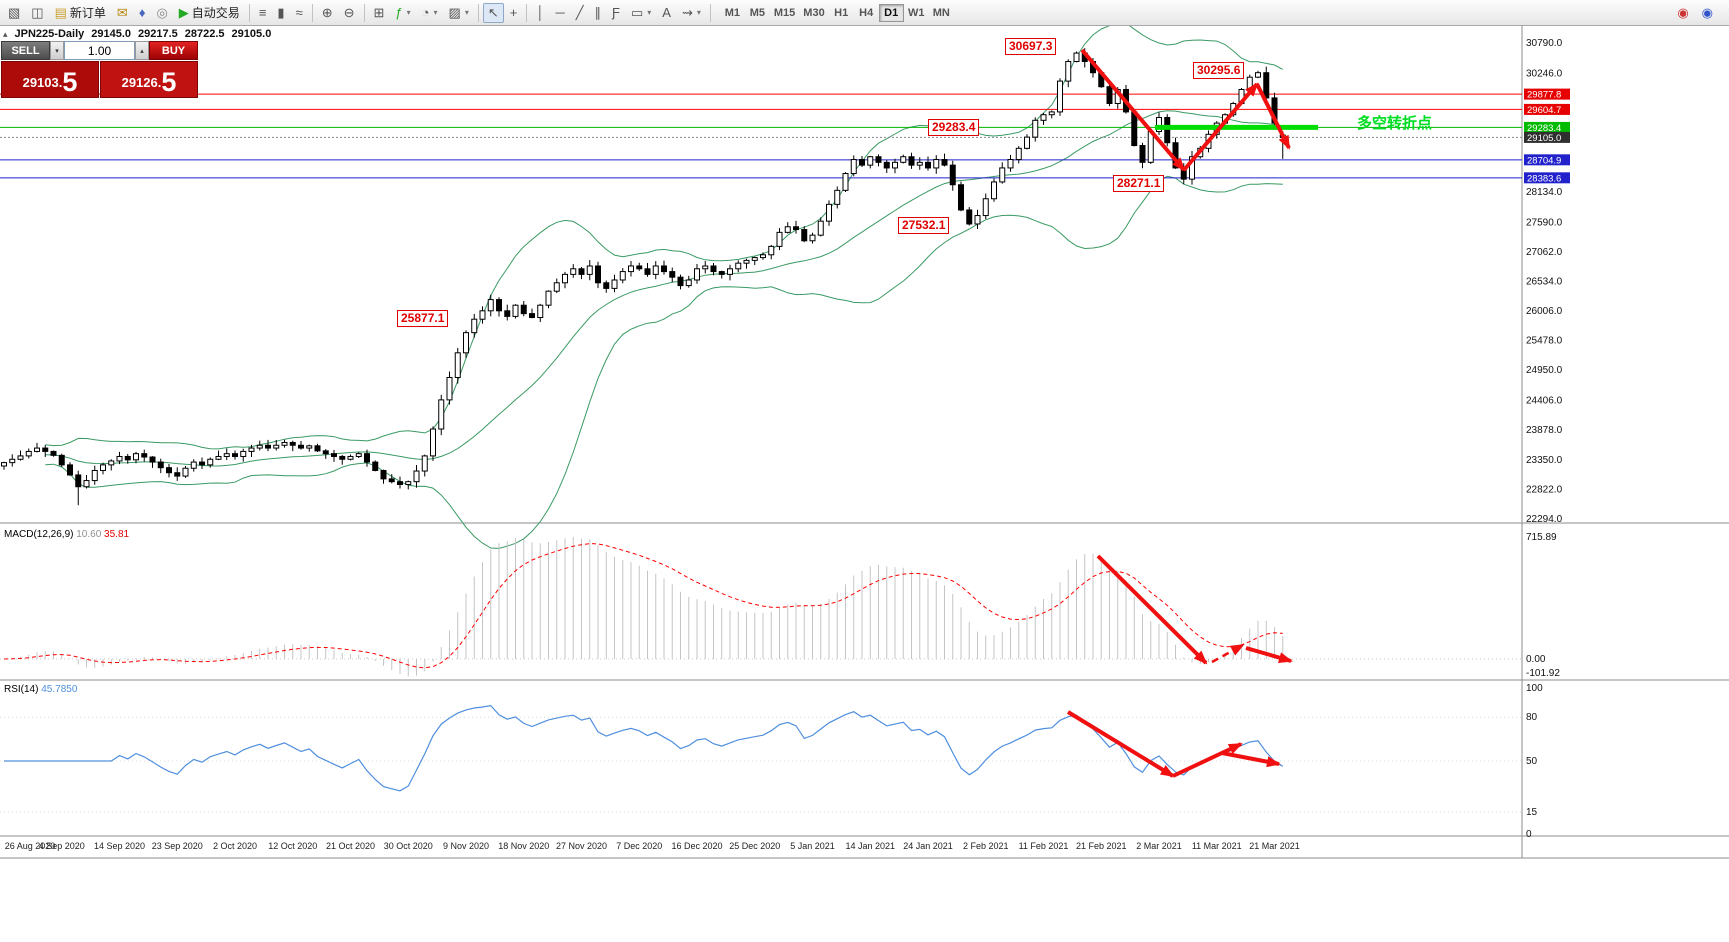 This screenshot has width=1729, height=942. What do you see at coordinates (866, 13) in the screenshot?
I see `timeframe-h4-button: H4` at bounding box center [866, 13].